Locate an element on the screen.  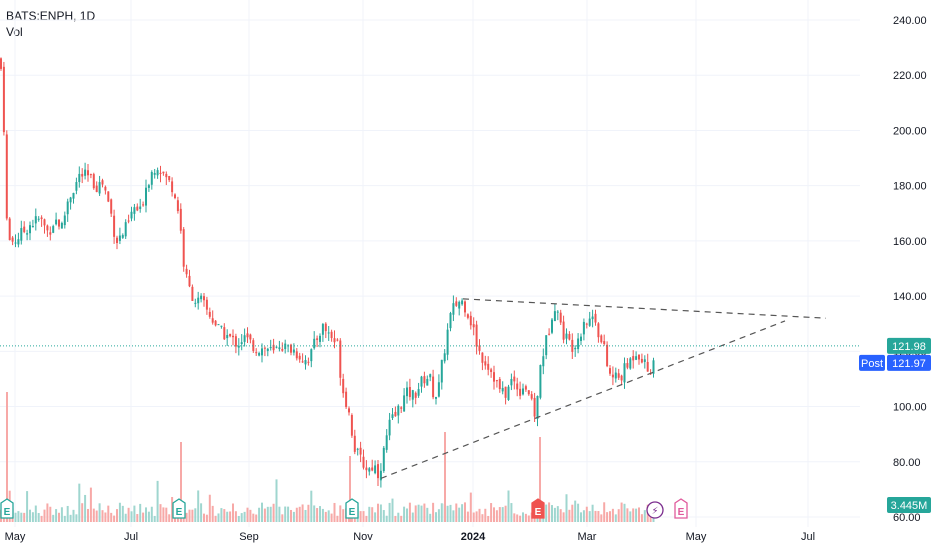
y-tick-label: 180.00 is located at coordinates (910, 187).